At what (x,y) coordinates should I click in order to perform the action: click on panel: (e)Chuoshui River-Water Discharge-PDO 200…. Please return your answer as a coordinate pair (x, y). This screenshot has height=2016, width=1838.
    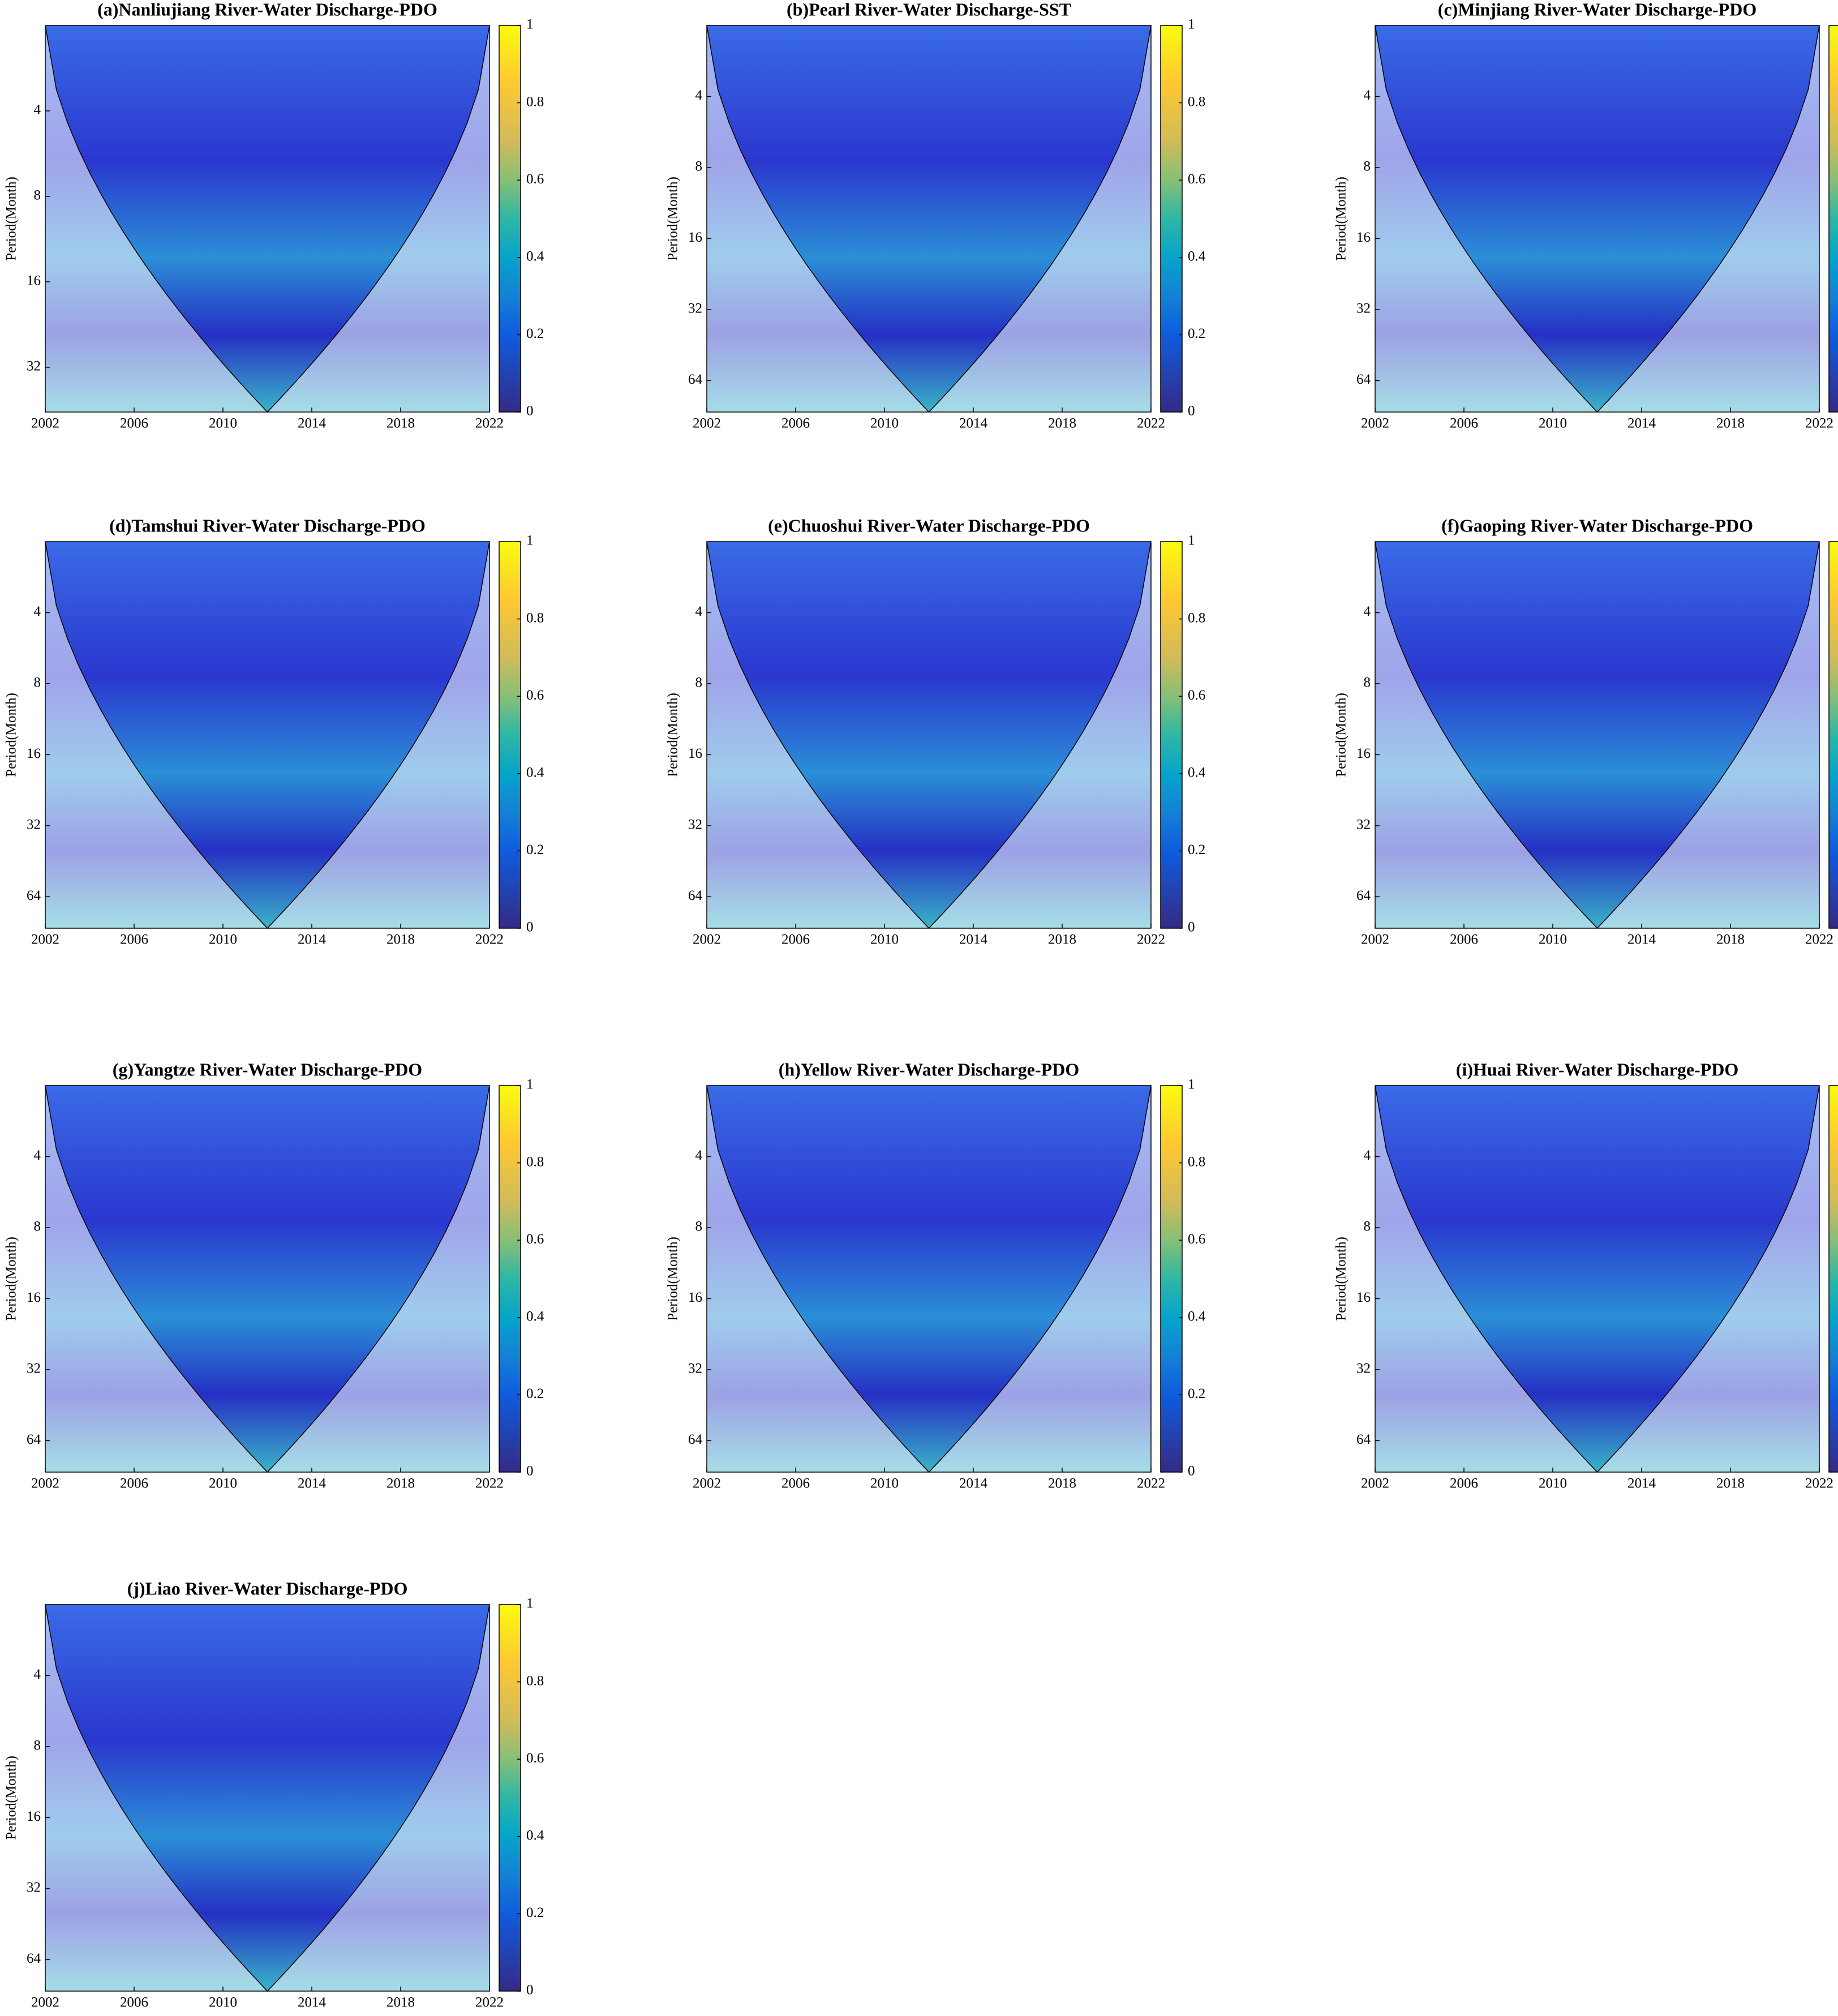
    Looking at the image, I should click on (935, 731).